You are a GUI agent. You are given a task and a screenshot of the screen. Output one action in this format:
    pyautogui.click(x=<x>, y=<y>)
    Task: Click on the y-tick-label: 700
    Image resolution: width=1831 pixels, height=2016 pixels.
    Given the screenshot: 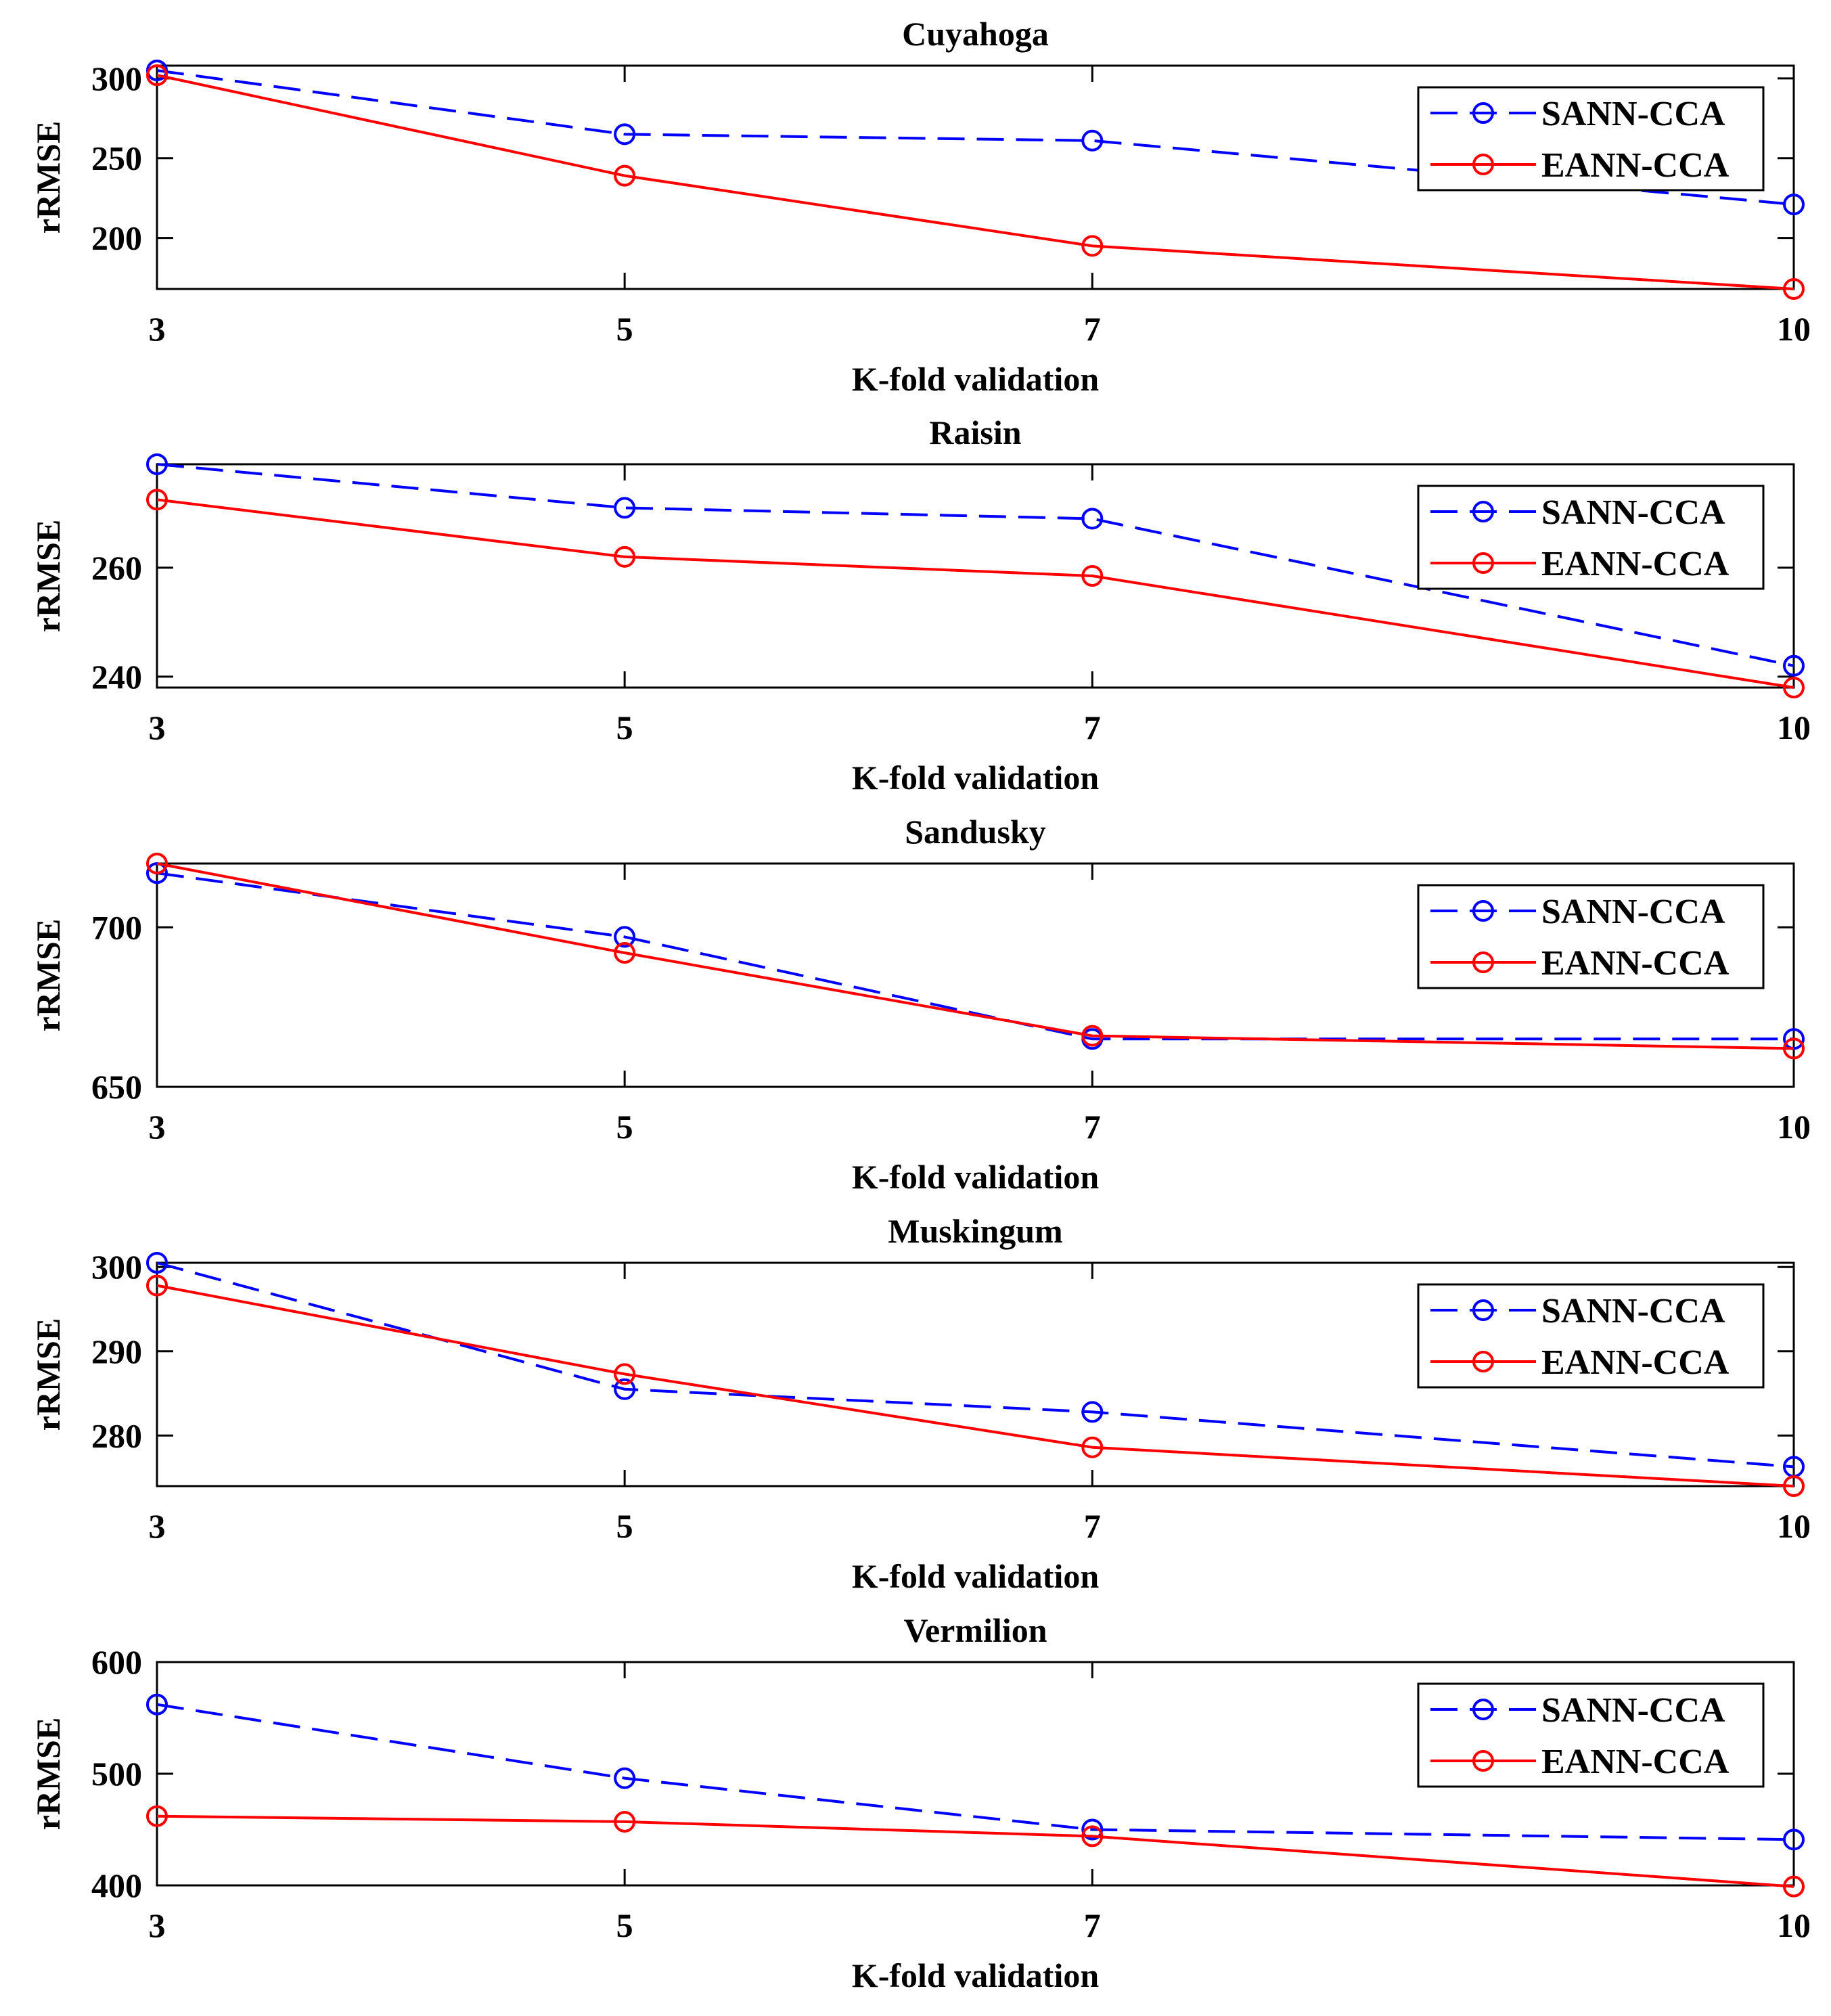 What is the action you would take?
    pyautogui.click(x=117, y=927)
    